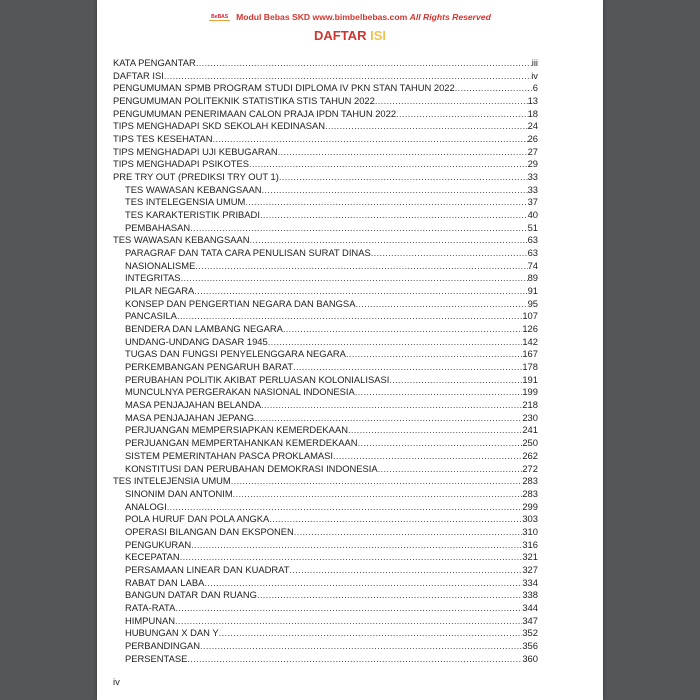 Image resolution: width=700 pixels, height=700 pixels. I want to click on header-text: Modul Bebas SKD www.bimbelbebas.com, so click(322, 17).